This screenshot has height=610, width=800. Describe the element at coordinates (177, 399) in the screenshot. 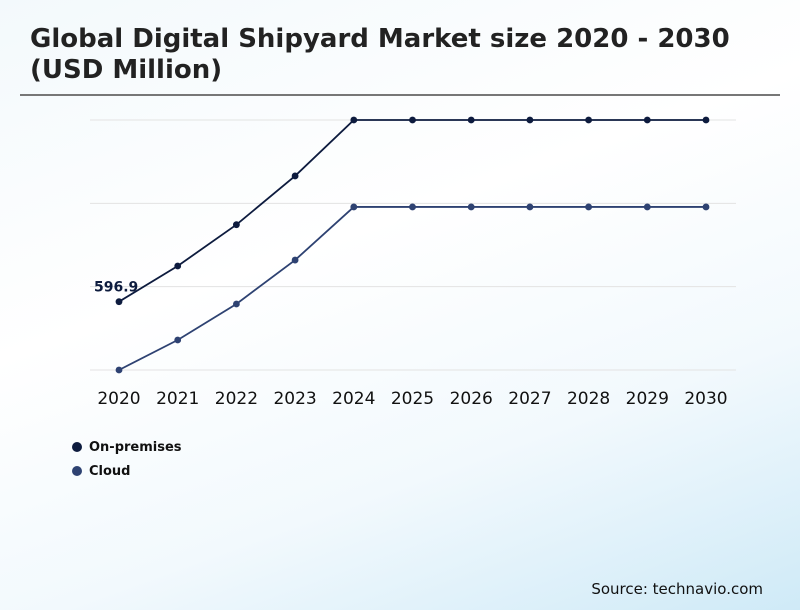

I see `x-tick-label: 2021` at that location.